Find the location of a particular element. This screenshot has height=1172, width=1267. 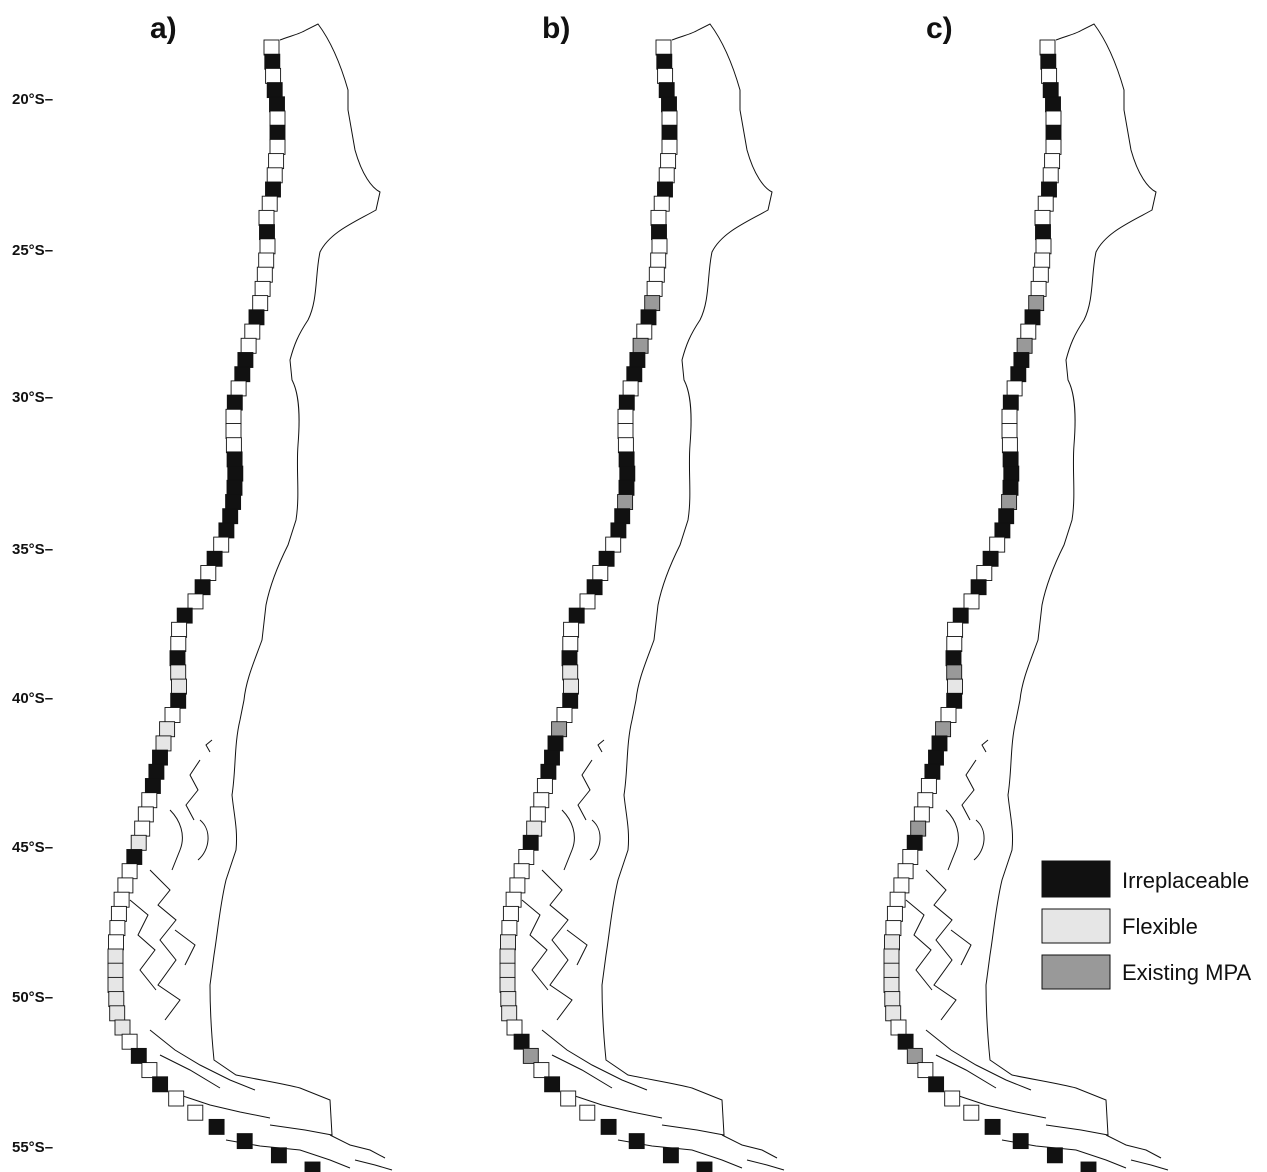

panel-label-b: b) is located at coordinates (556, 28).